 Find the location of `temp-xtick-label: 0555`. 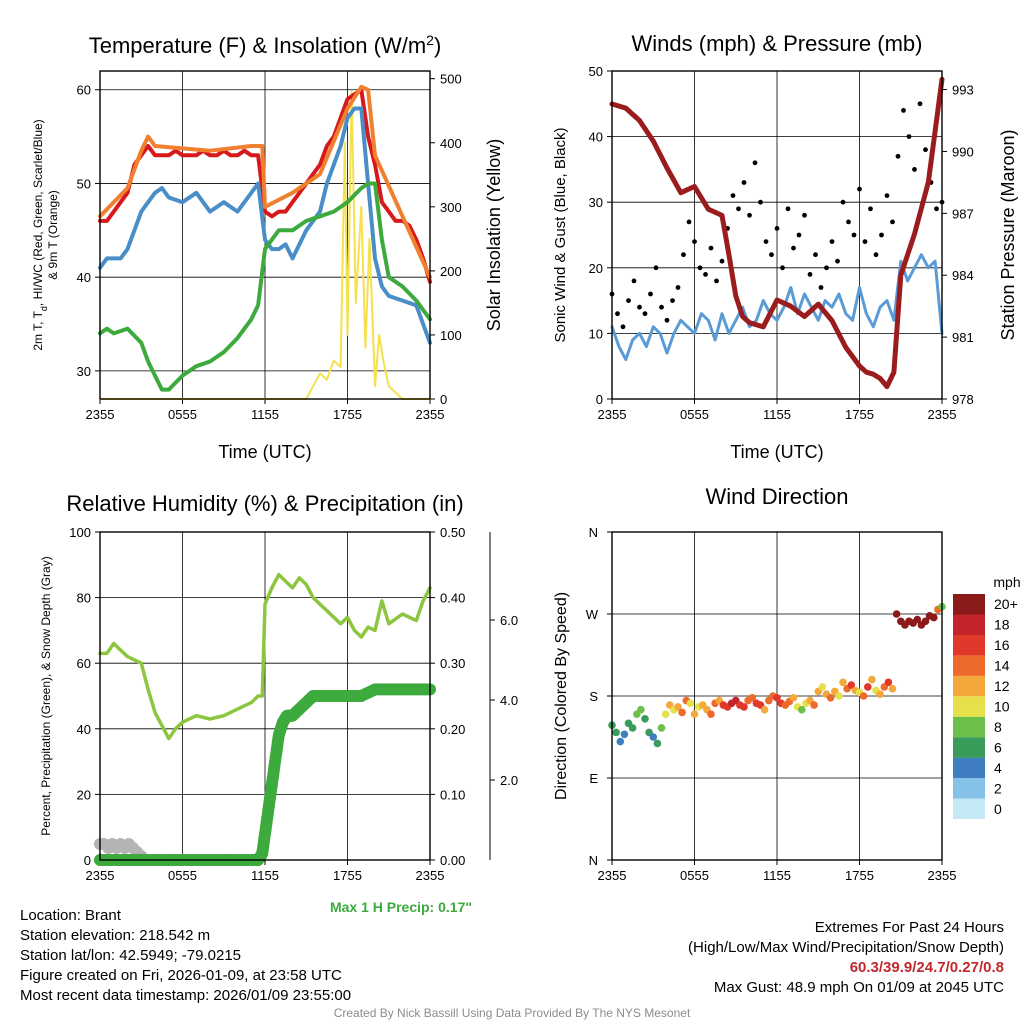

temp-xtick-label: 0555 is located at coordinates (182, 414).